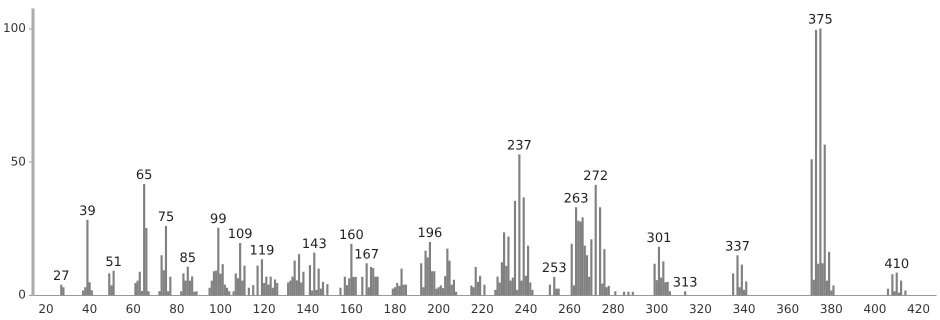 This screenshot has height=320, width=940. I want to click on y-tick-label: 50, so click(18, 161).